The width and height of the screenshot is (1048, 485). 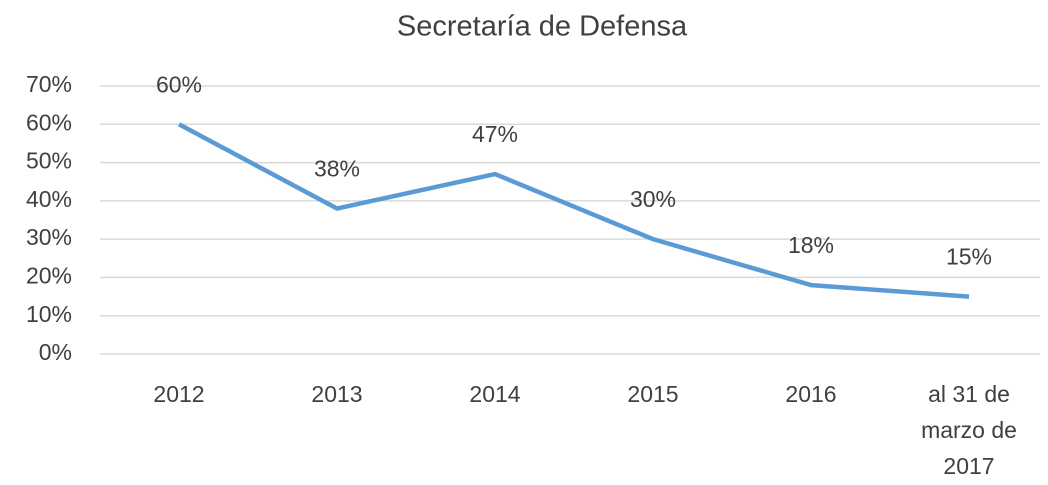 What do you see at coordinates (49, 314) in the screenshot?
I see `y-tick-label: 10%` at bounding box center [49, 314].